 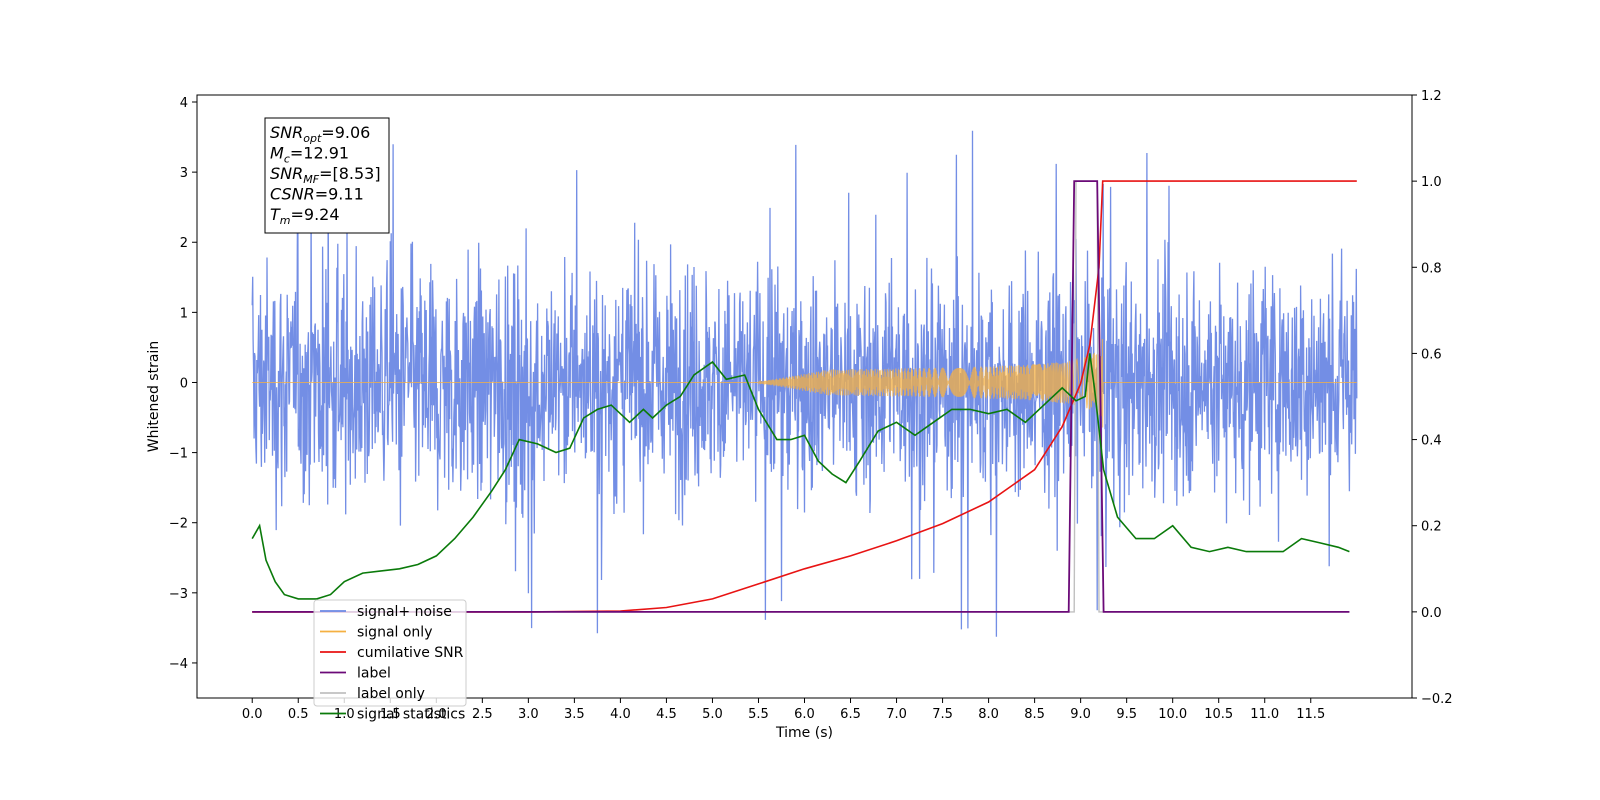 What do you see at coordinates (178, 524) in the screenshot?
I see `y-tick-left-label: −2` at bounding box center [178, 524].